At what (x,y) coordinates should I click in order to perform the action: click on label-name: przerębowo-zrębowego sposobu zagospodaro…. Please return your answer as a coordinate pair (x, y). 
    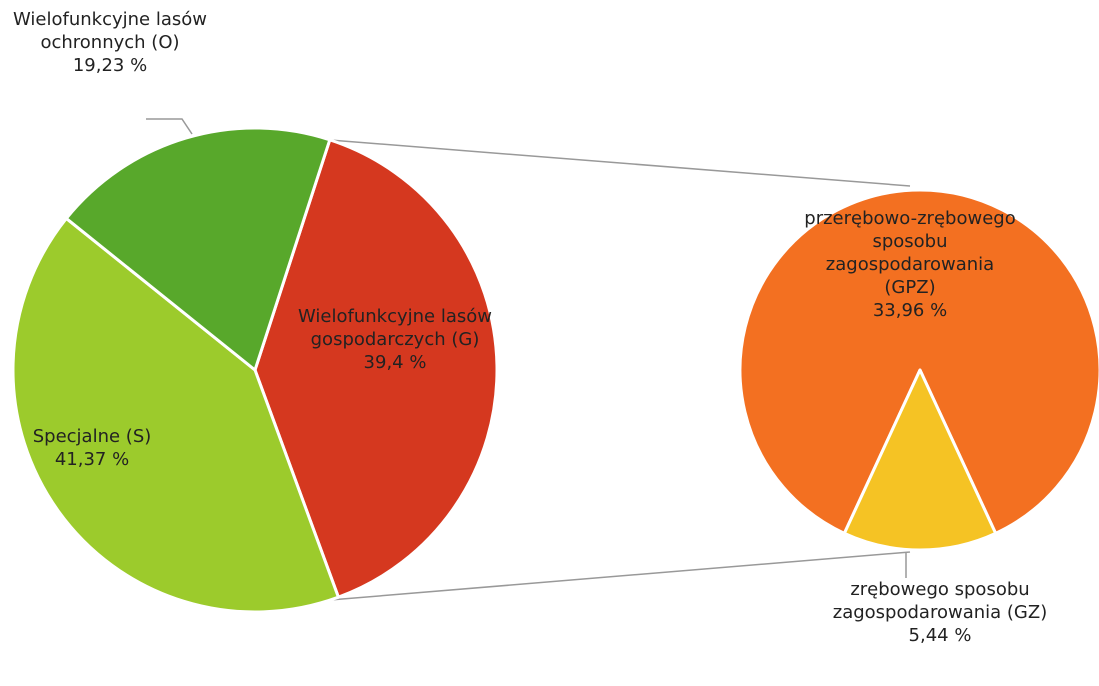
    Looking at the image, I should click on (910, 253).